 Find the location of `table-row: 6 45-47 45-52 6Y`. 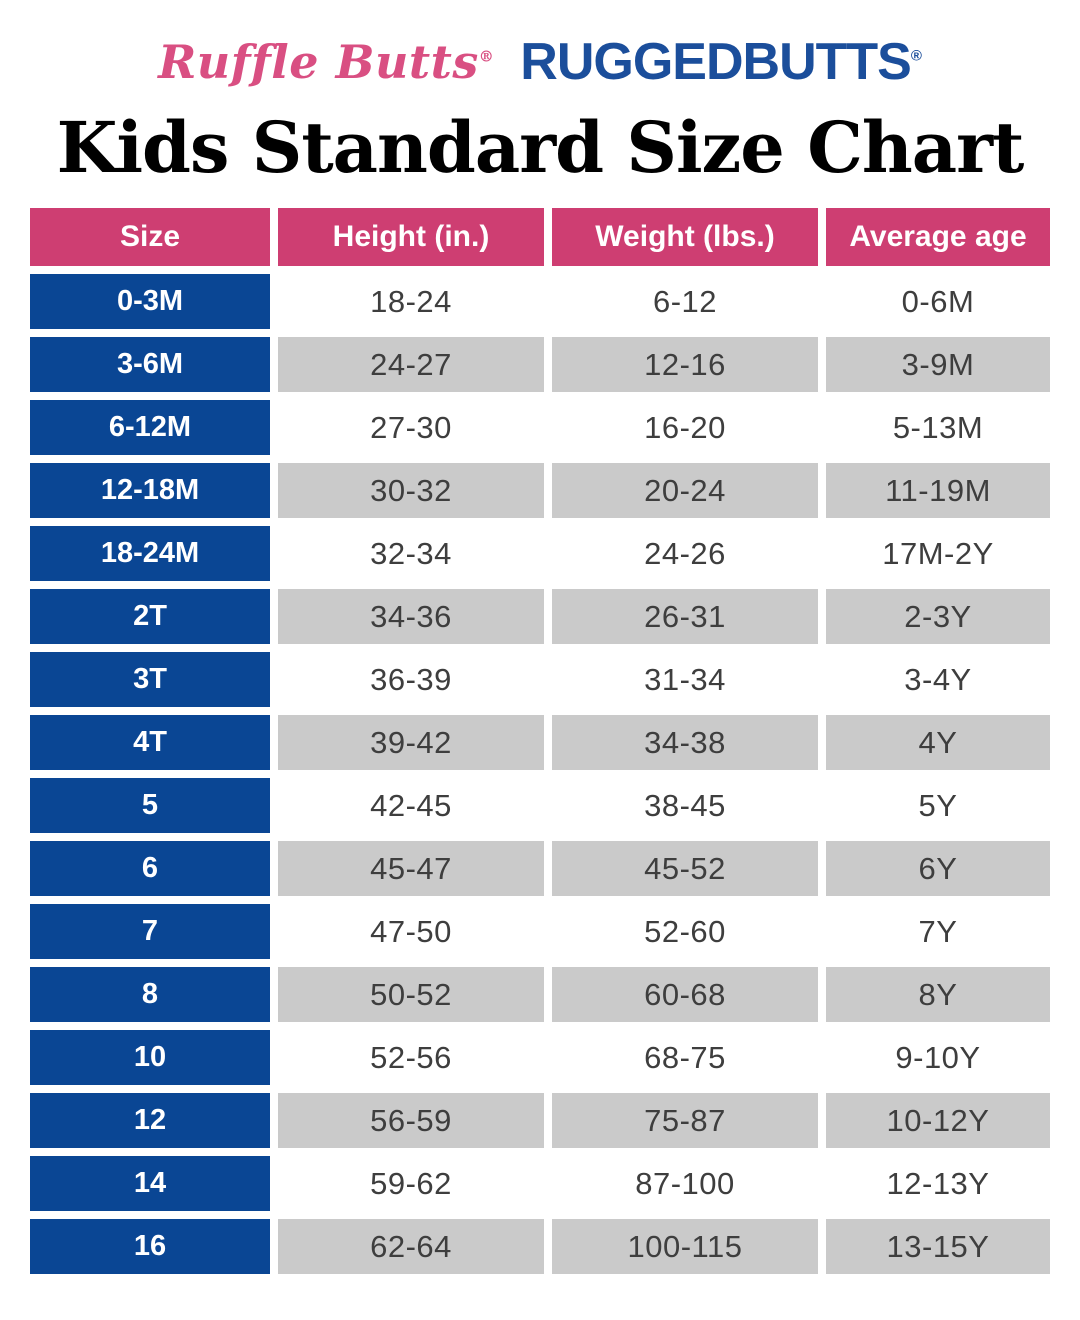

table-row: 6 45-47 45-52 6Y is located at coordinates (540, 868).